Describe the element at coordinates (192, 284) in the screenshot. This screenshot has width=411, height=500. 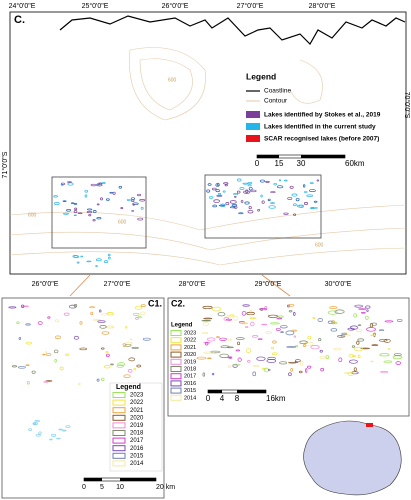
I see `lon-label: 28°0'0"E` at that location.